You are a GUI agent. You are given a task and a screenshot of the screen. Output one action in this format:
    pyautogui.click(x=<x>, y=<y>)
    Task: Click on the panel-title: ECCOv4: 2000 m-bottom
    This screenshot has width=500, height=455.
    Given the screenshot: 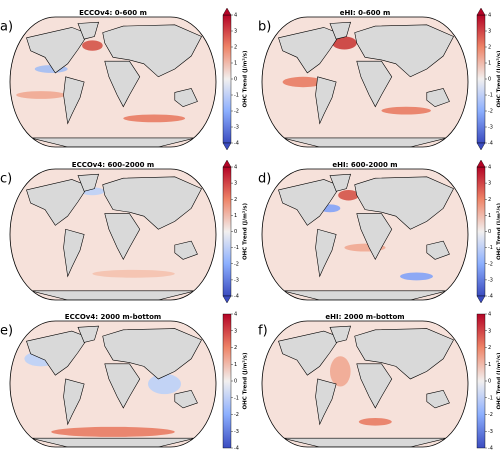 What is the action you would take?
    pyautogui.click(x=113, y=317)
    